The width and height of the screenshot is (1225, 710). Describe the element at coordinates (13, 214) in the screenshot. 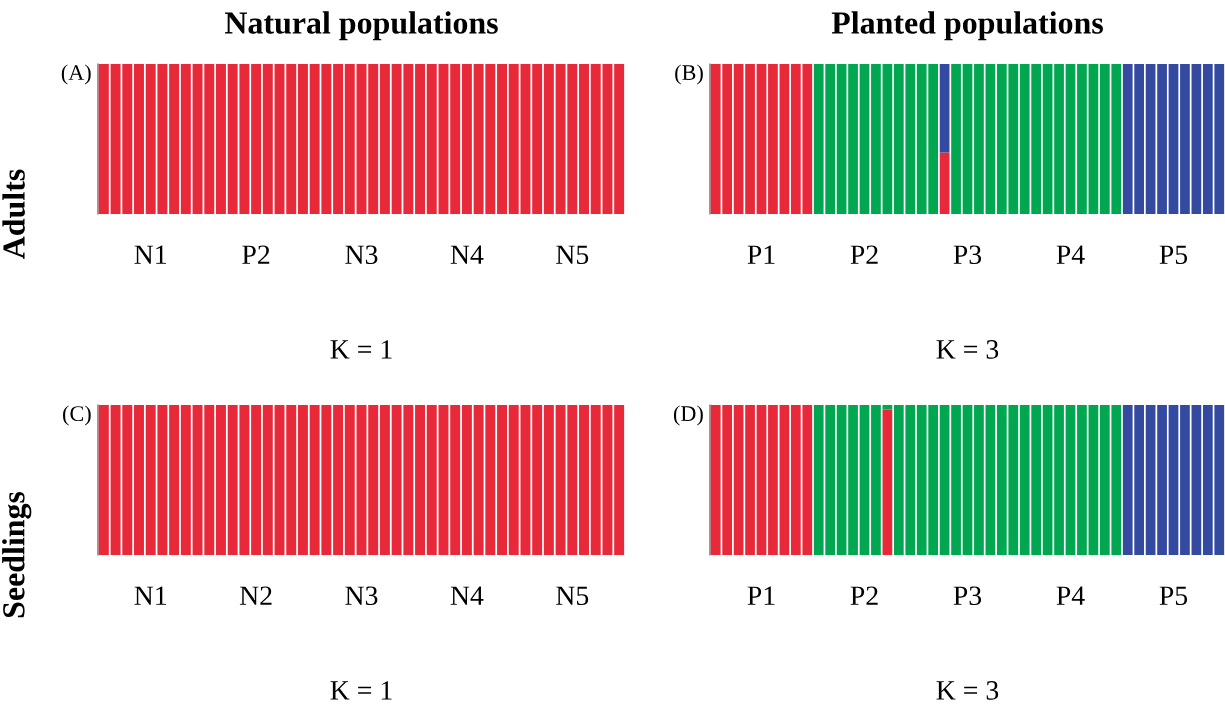

I see `y-axis-title: Adults` at that location.